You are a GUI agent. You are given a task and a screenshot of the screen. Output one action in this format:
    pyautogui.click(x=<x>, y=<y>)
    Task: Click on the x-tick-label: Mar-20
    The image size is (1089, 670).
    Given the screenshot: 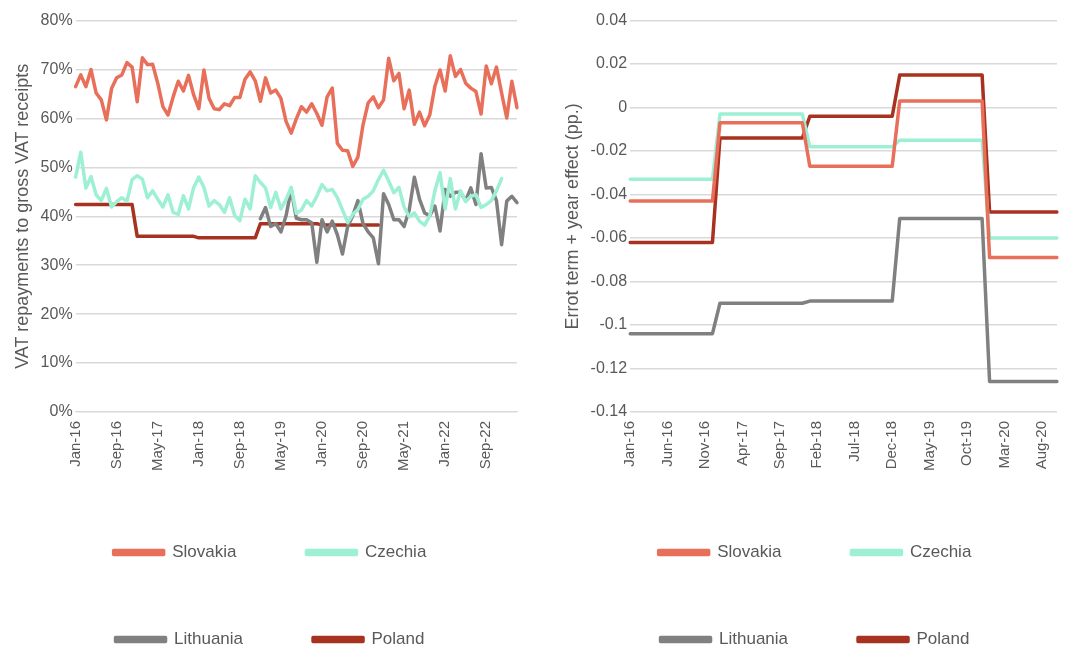 What is the action you would take?
    pyautogui.click(x=1003, y=444)
    